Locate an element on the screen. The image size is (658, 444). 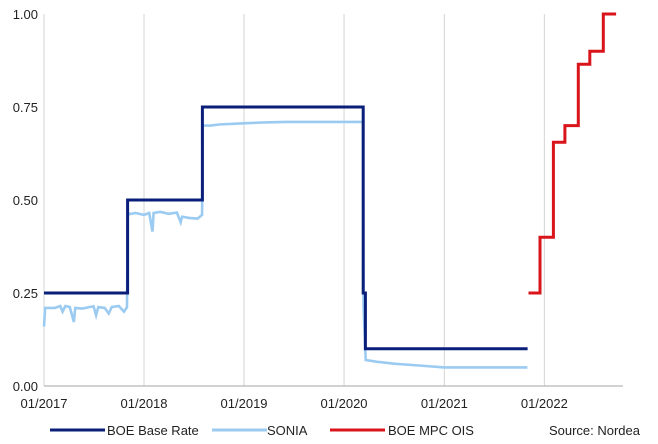
y-tick-label: 0.50 is located at coordinates (25, 200).